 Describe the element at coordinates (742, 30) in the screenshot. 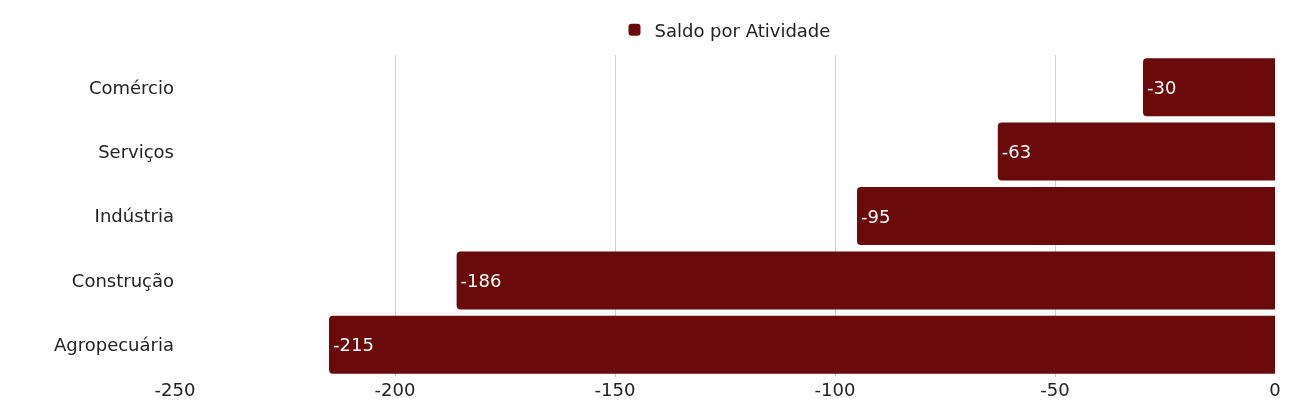

I see `legend-label: Saldo por Atividade` at that location.